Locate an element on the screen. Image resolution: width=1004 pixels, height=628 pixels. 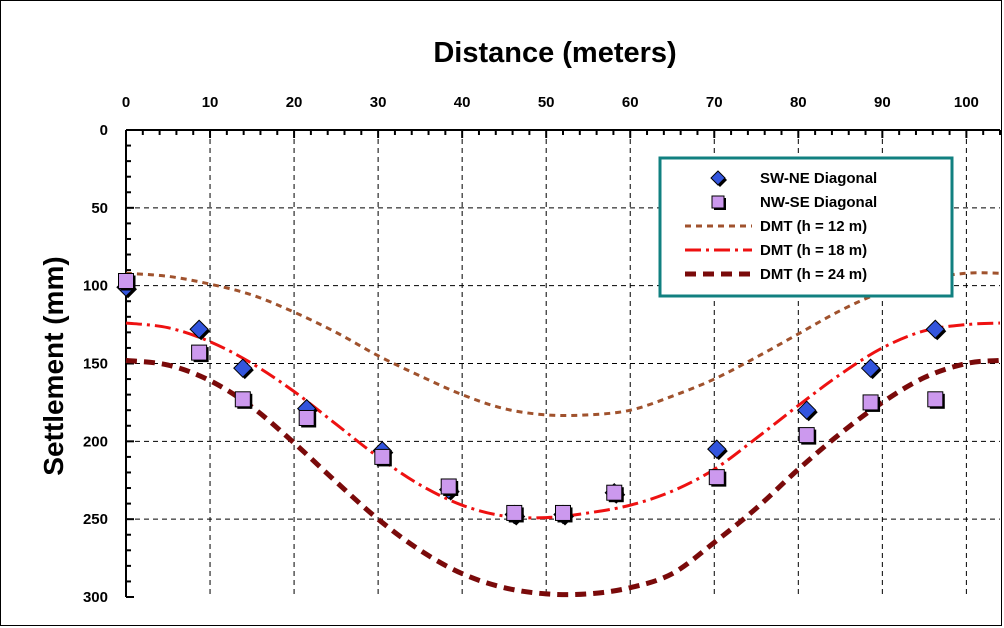
legend-item: SW-NE Diagonal is located at coordinates (793, 178).